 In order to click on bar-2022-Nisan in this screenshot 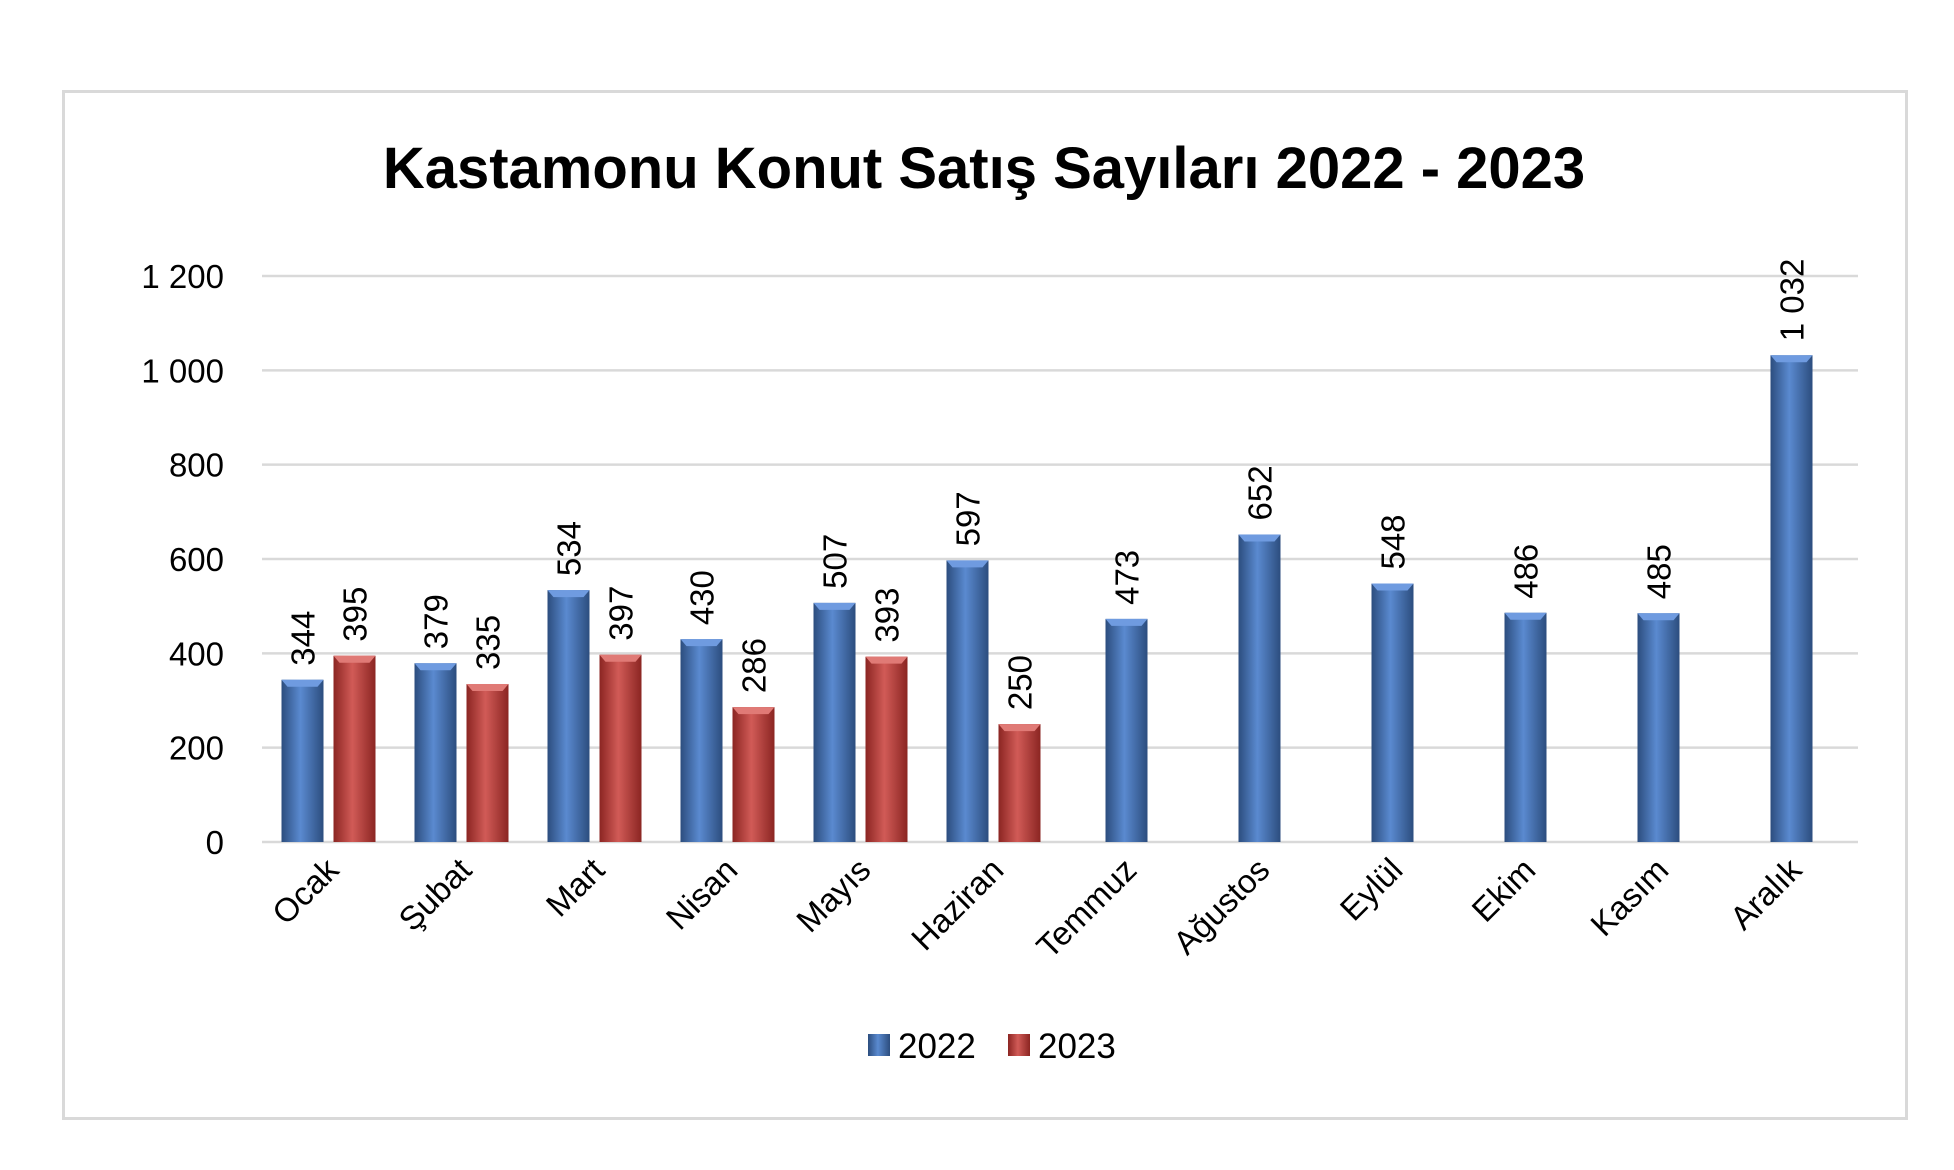, I will do `click(701, 740)`.